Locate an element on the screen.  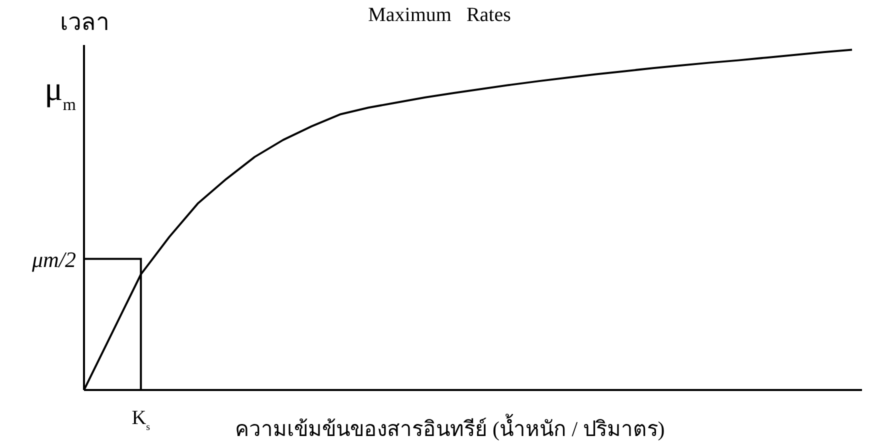
x-axis-title: ความเข้มข้นของสารอินทรีย์ (น้ำหนัก / ปริมาตร) is located at coordinates (450, 427).